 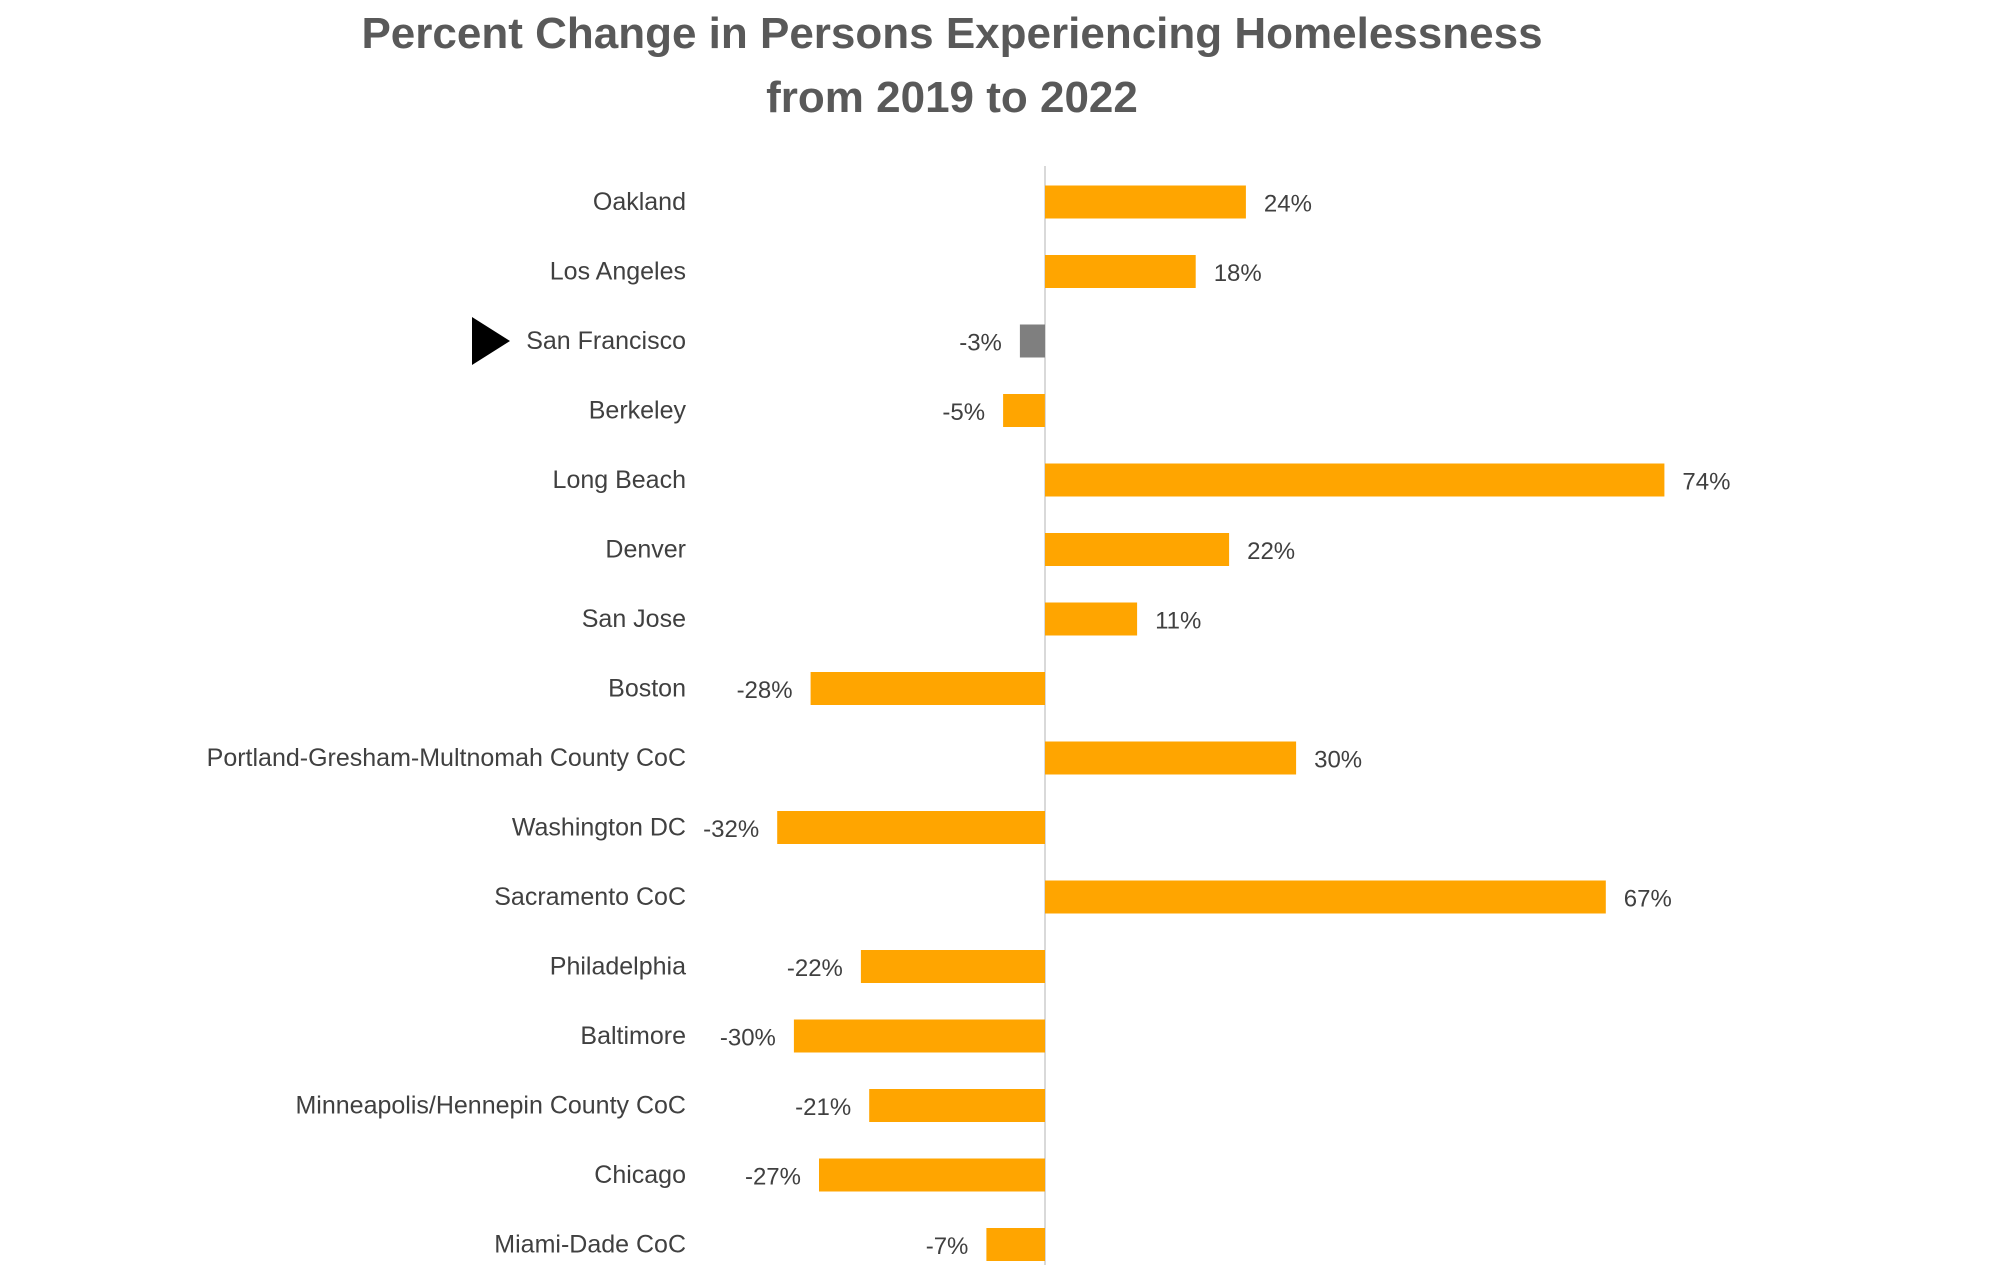 I want to click on bar-row-san-jose: San Jose 11%, so click(x=891, y=619).